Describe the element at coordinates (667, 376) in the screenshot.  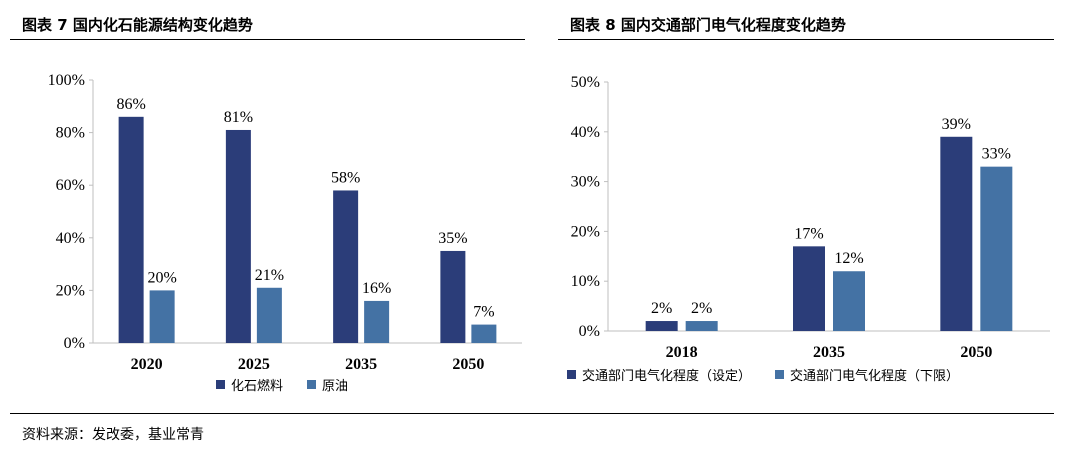
I see `legend-label-electrification-set: 交通部门电气化程度（设定）` at that location.